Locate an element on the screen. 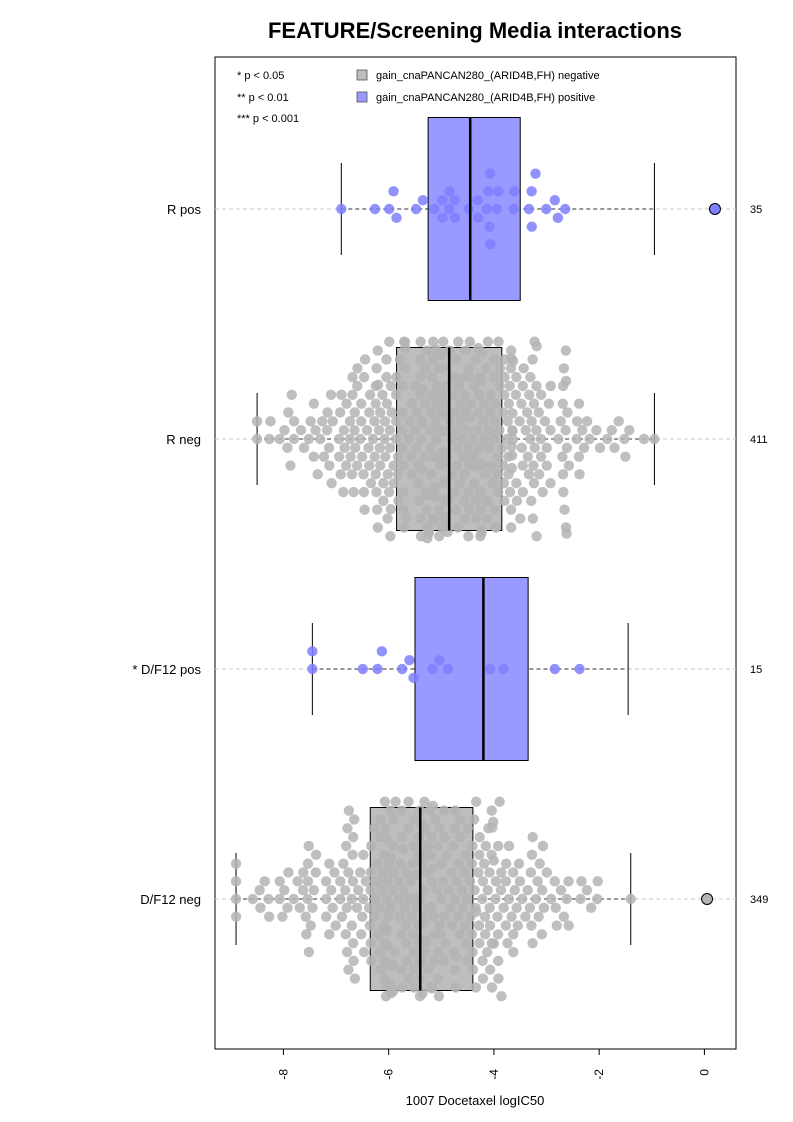 The height and width of the screenshot is (1122, 793). x-tick-label: -2 is located at coordinates (599, 1074).